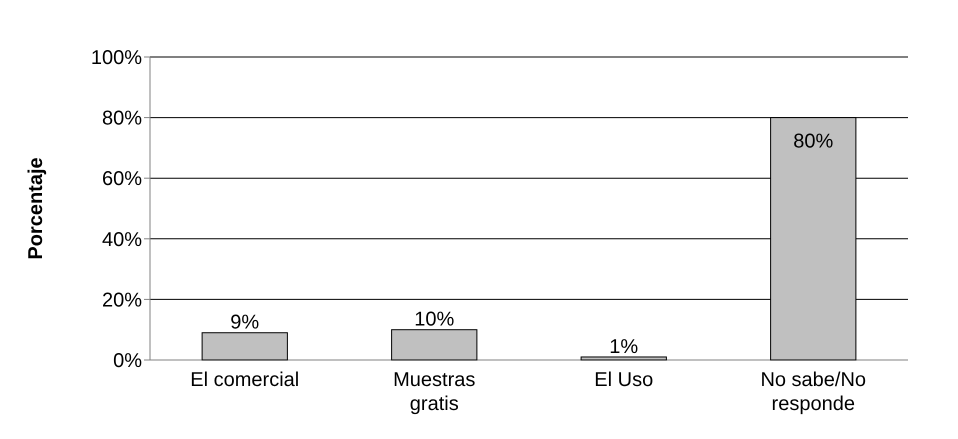 This screenshot has width=958, height=439. Describe the element at coordinates (623, 347) in the screenshot. I see `data-label: 1%` at that location.